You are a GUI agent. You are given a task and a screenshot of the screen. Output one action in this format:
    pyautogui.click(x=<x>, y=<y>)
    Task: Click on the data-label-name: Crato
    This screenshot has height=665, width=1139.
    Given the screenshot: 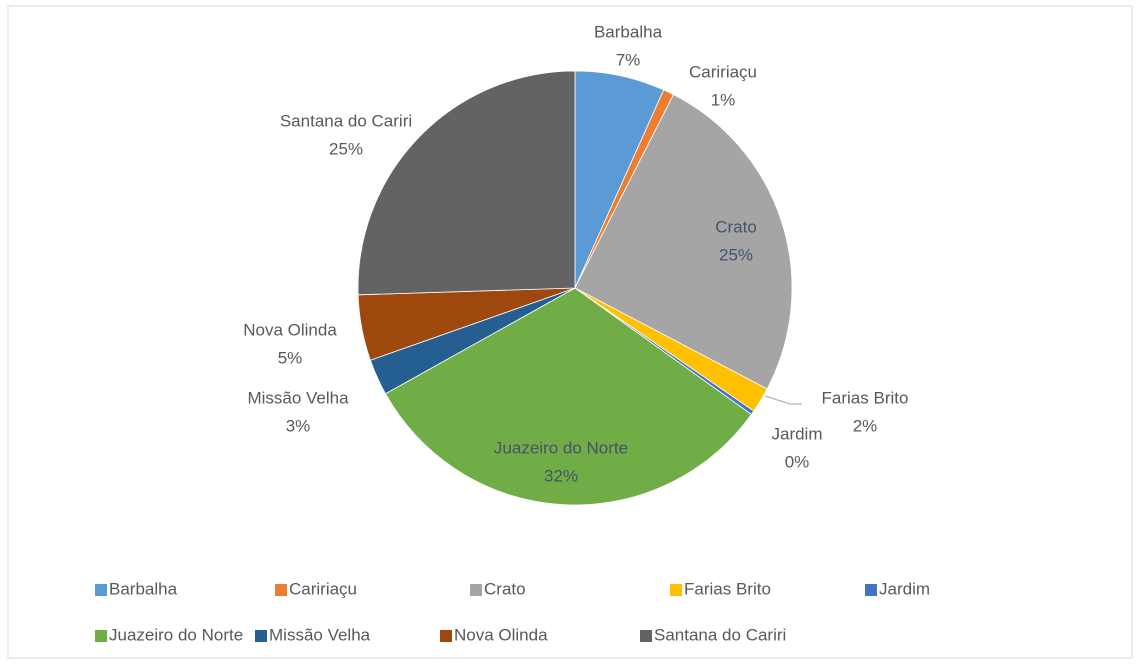 What is the action you would take?
    pyautogui.click(x=736, y=226)
    